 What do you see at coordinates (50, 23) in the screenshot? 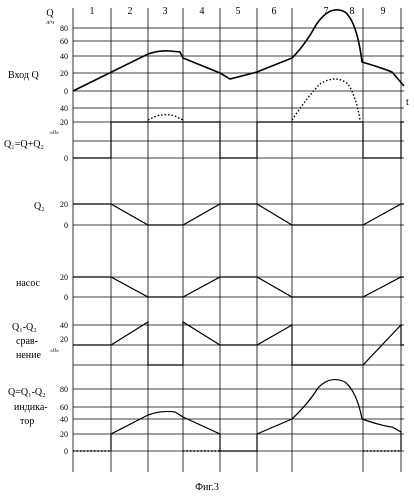
I see `q-unit-label: л/ч` at bounding box center [50, 23].